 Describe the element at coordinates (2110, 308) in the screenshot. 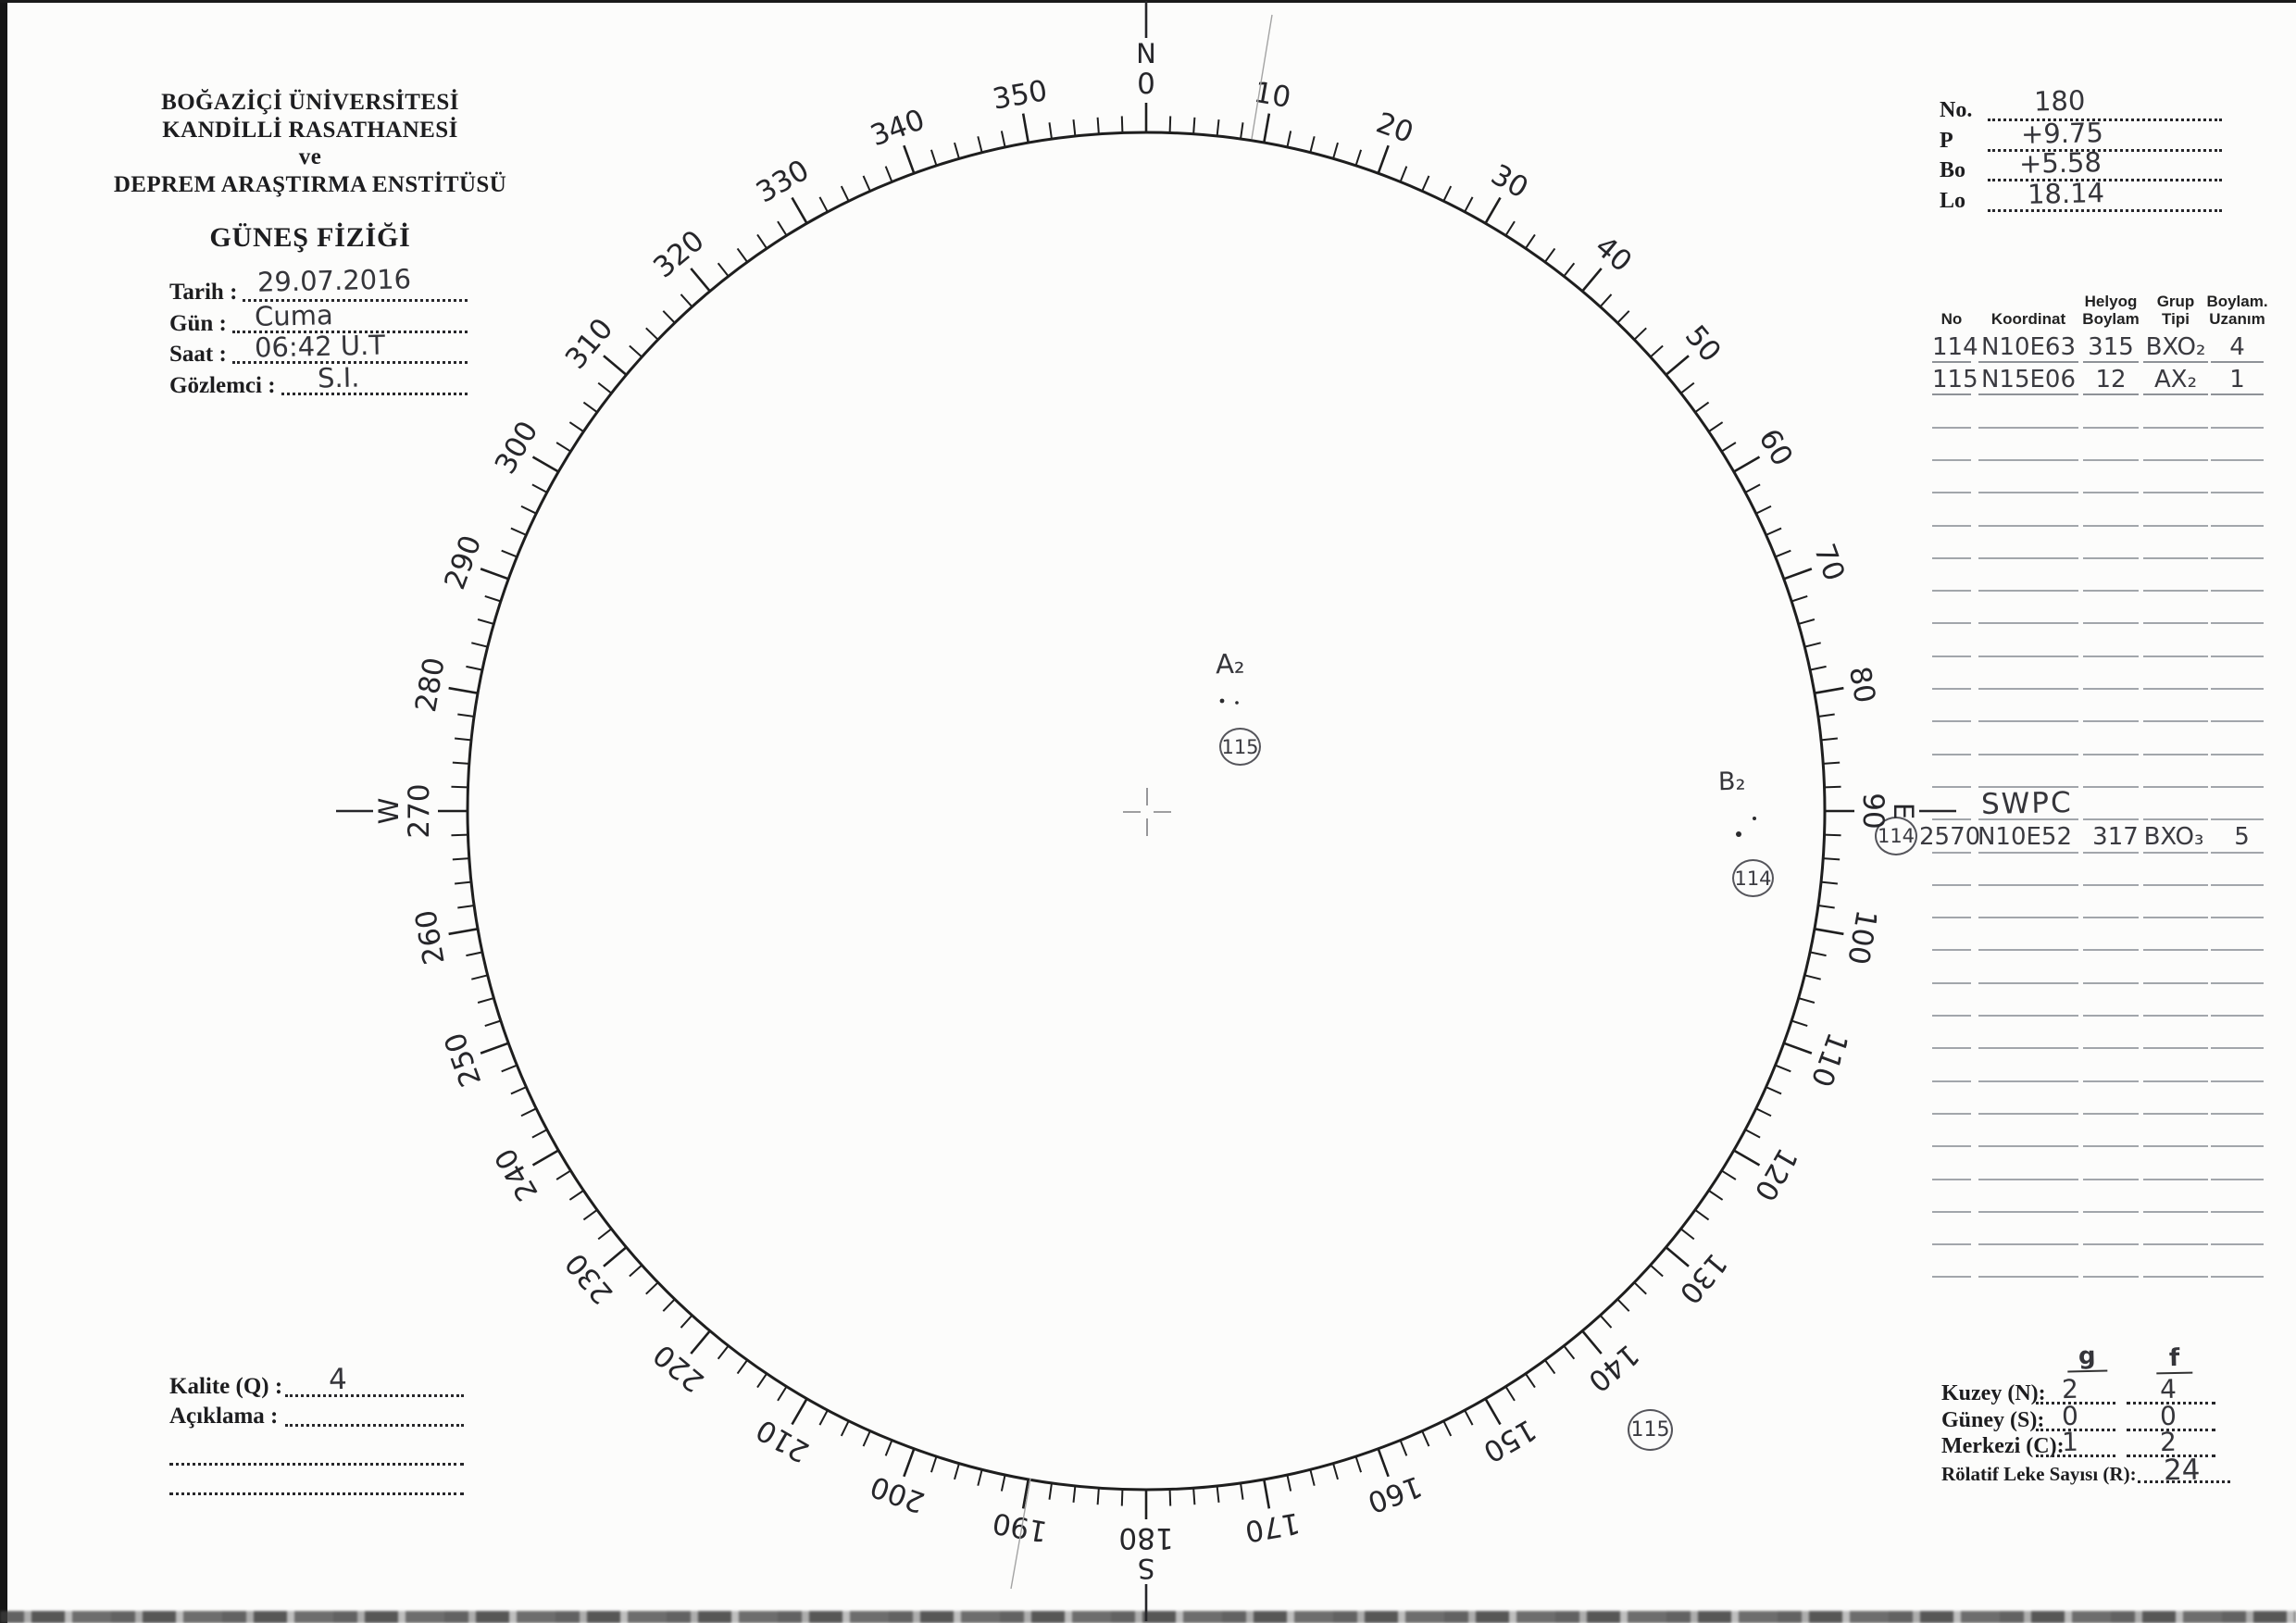

I see `table-col-header: Helyog Boylam` at that location.